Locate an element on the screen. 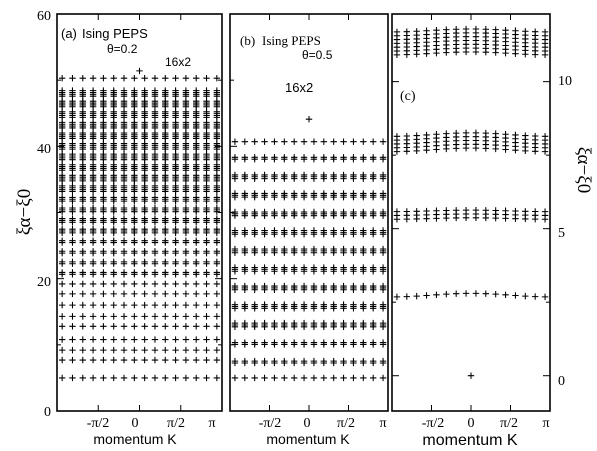 This screenshot has width=597, height=451. panel-a-xlabel: momentum K is located at coordinates (135, 439).